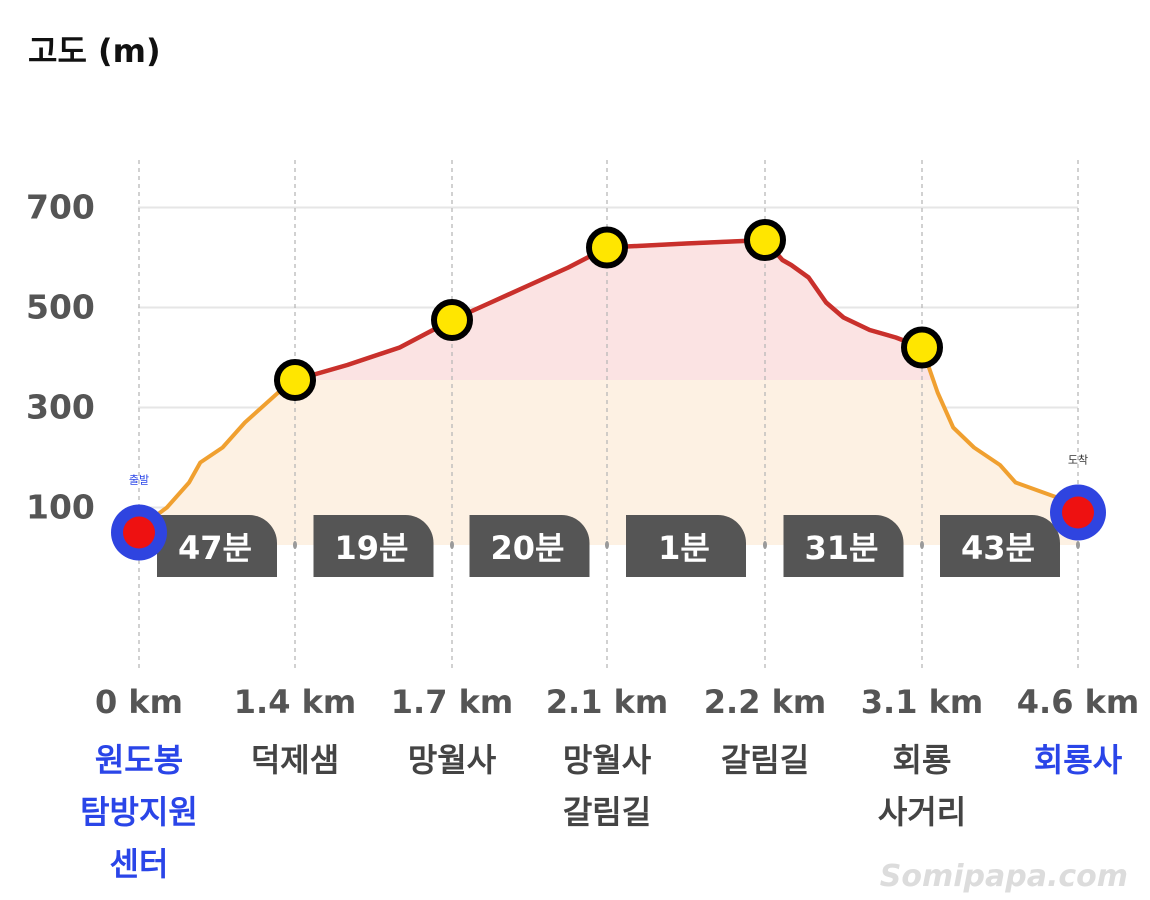 The width and height of the screenshot is (1150, 900). Describe the element at coordinates (607, 702) in the screenshot. I see `distance-label: 2.1 km` at that location.